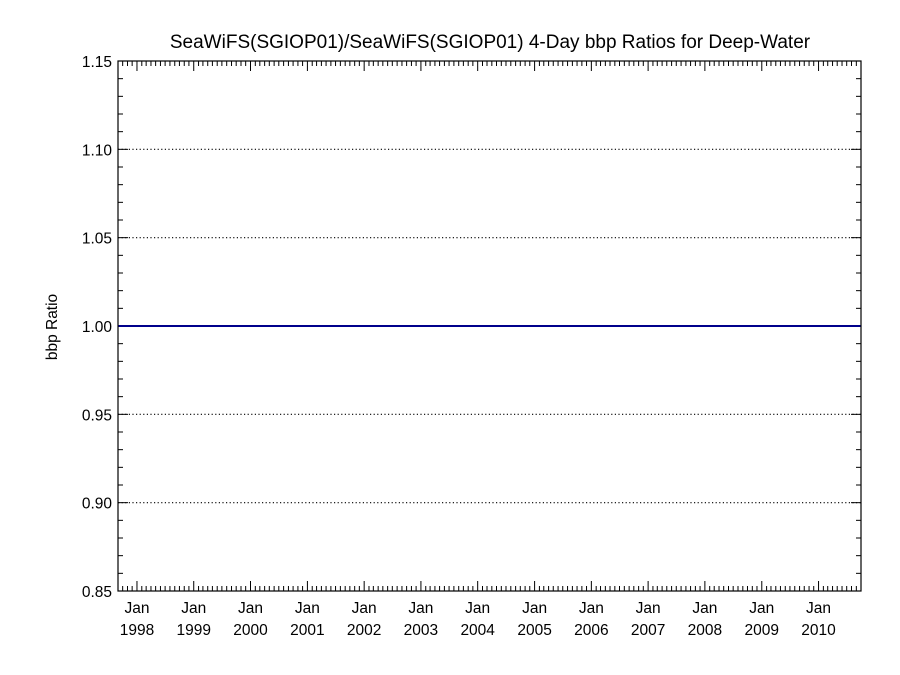 The width and height of the screenshot is (900, 675). What do you see at coordinates (477, 630) in the screenshot?
I see `x-tick-label-year: 2004` at bounding box center [477, 630].